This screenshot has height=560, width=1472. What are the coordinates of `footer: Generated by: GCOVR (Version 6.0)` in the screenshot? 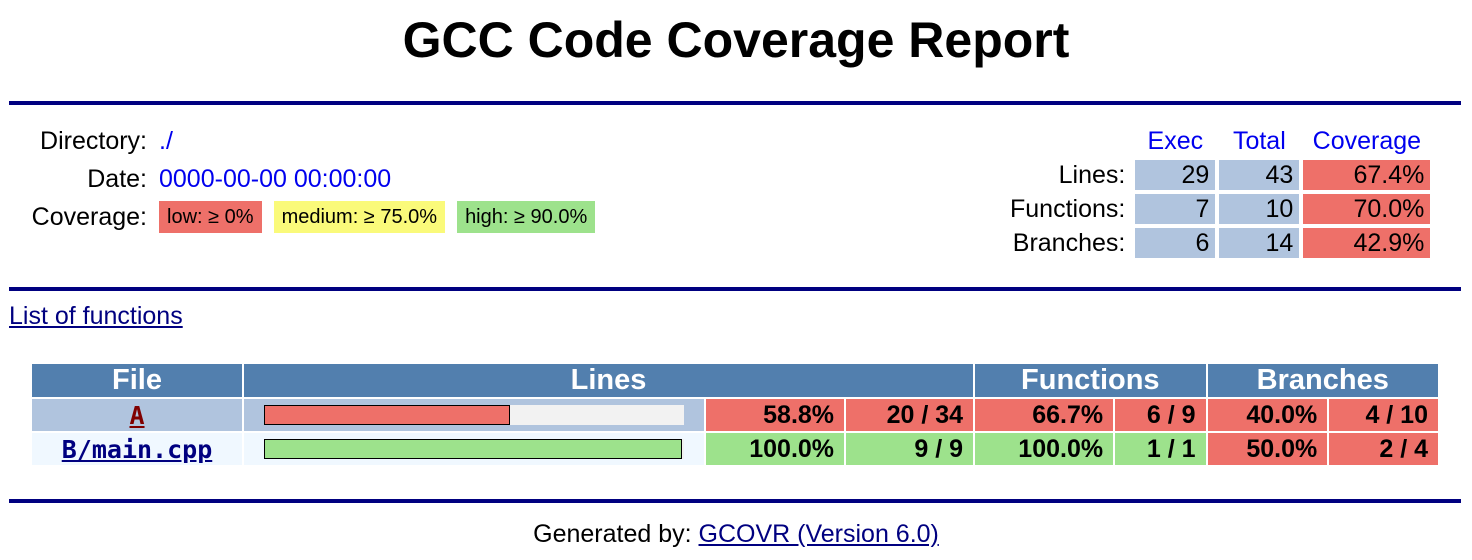 It's located at (736, 534).